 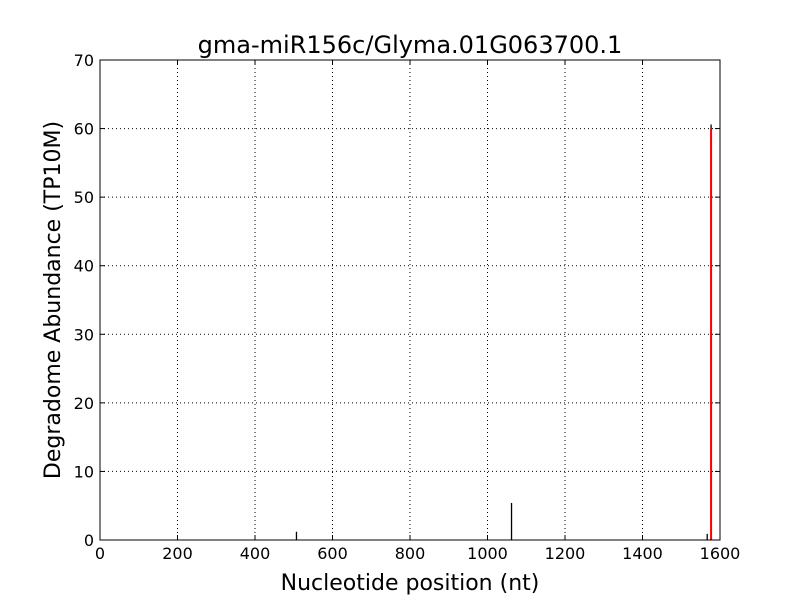 I want to click on x-tick-label: 800, so click(x=410, y=553).